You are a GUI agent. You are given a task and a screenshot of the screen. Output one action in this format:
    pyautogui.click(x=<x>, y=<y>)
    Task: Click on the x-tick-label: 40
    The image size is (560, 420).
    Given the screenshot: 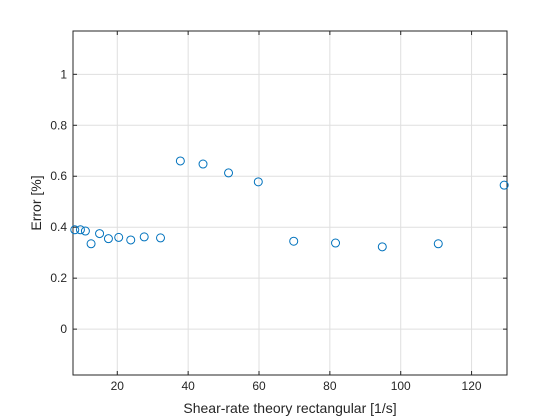 What is the action you would take?
    pyautogui.click(x=188, y=386)
    